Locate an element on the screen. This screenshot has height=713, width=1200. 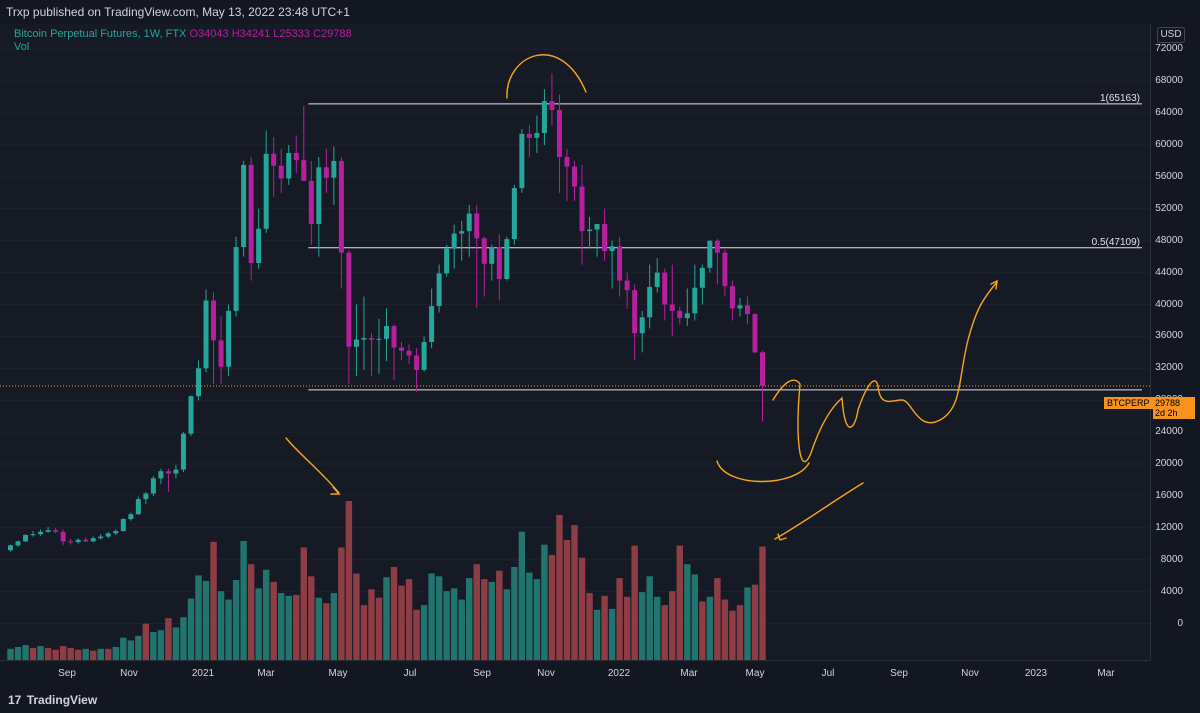
time-tick-label: 2022 is located at coordinates (619, 673).